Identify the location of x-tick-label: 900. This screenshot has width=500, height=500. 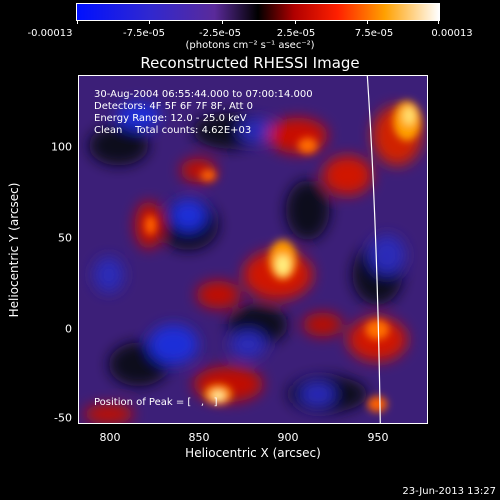
(288, 437).